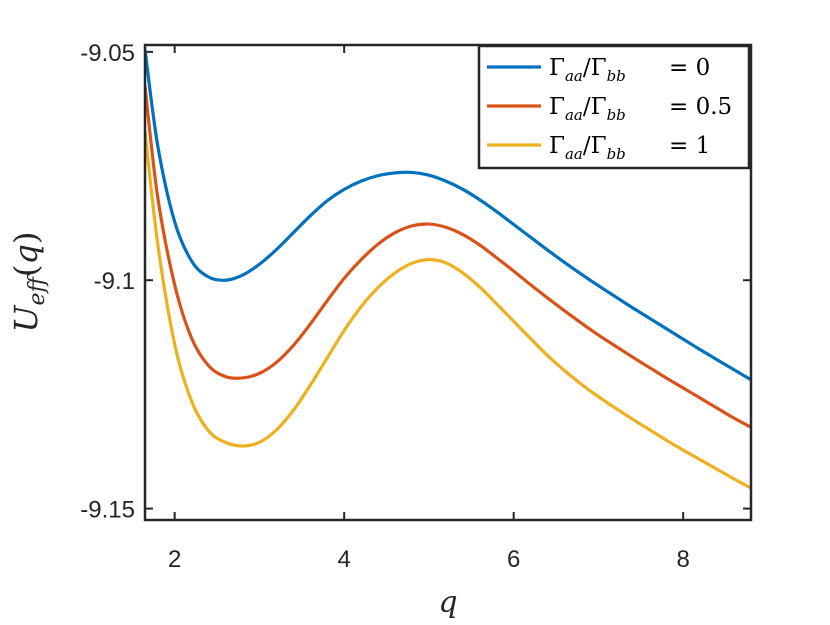 The width and height of the screenshot is (830, 625). What do you see at coordinates (689, 68) in the screenshot?
I see `legend-entry-value: = 0` at bounding box center [689, 68].